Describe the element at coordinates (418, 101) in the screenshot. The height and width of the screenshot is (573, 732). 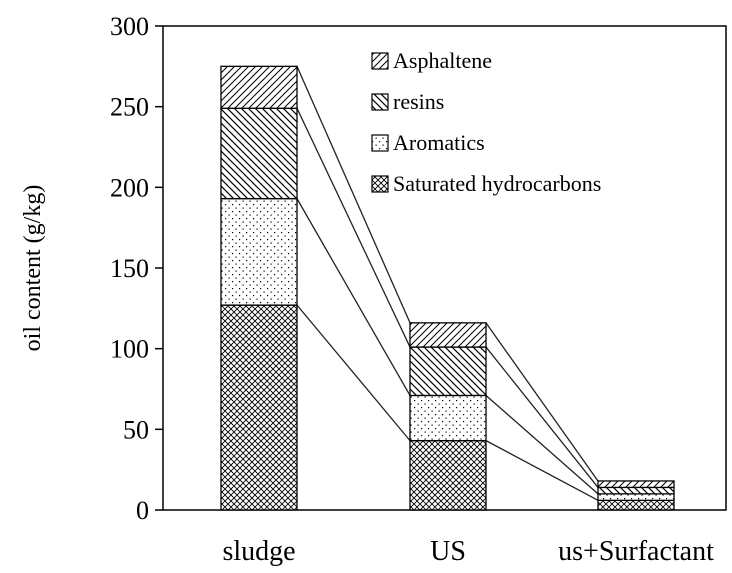
I see `legend-label: resins` at that location.